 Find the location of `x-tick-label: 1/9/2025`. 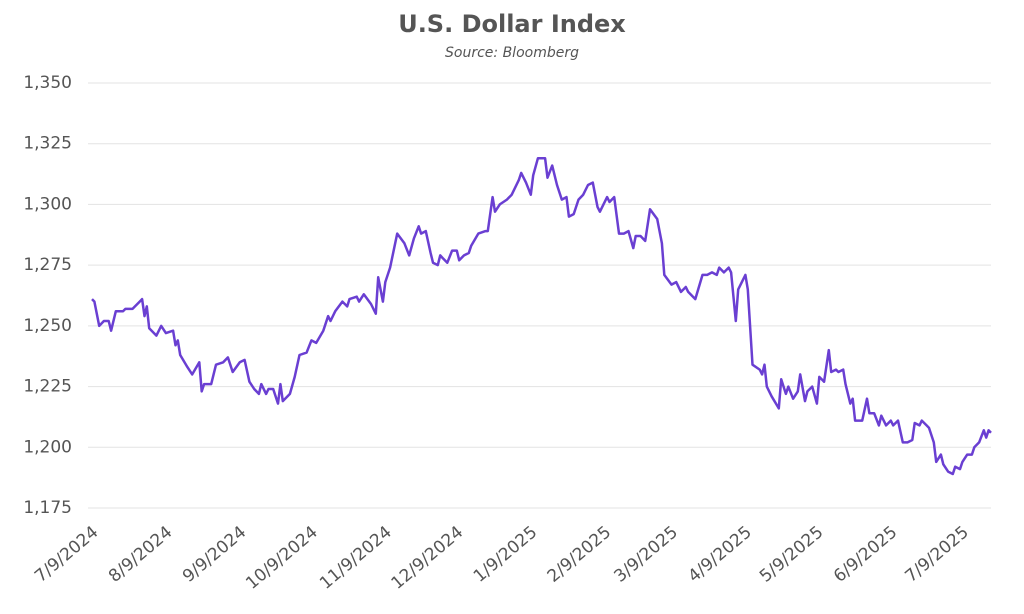

x-tick-label: 1/9/2025 is located at coordinates (505, 554).